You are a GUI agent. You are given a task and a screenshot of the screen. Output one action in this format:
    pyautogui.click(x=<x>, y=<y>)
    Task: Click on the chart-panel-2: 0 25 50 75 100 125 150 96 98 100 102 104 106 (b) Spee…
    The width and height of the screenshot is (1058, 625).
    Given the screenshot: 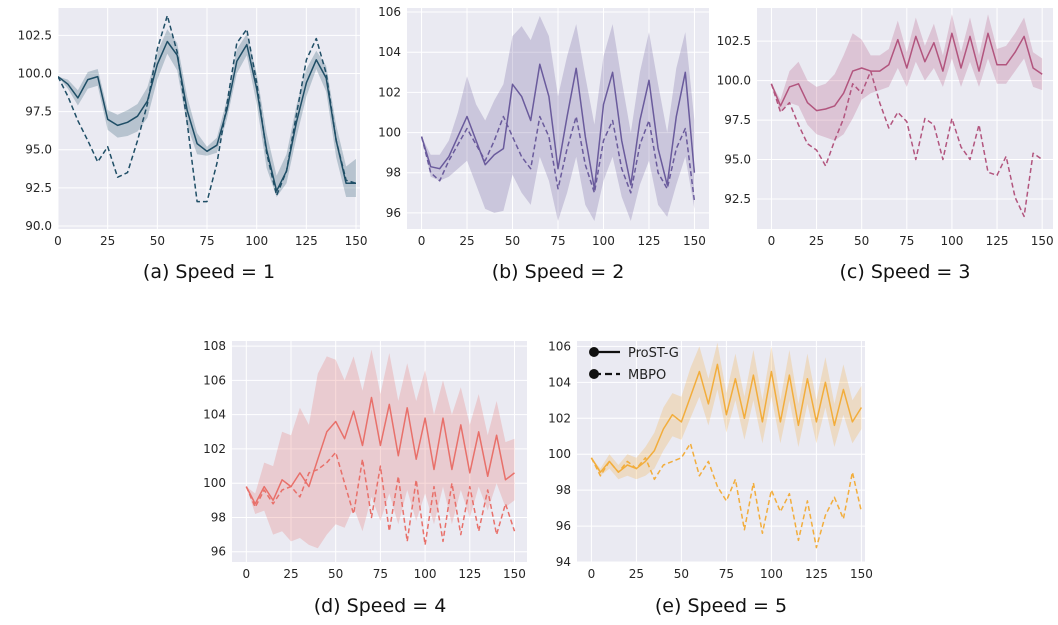 What is the action you would take?
    pyautogui.click(x=543, y=144)
    